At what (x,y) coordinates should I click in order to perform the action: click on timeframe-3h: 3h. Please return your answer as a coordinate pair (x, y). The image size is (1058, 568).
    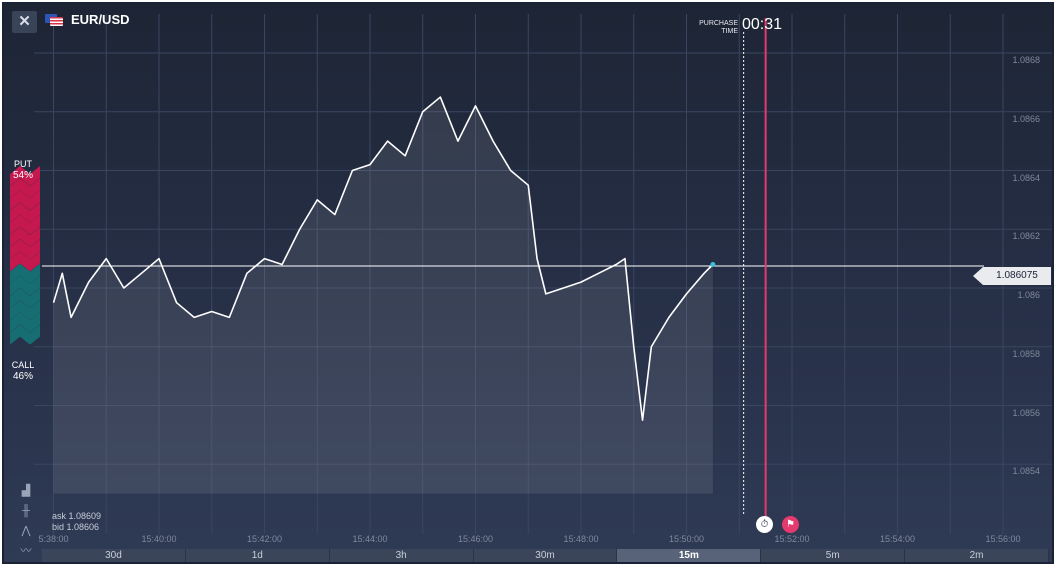
    Looking at the image, I should click on (401, 555).